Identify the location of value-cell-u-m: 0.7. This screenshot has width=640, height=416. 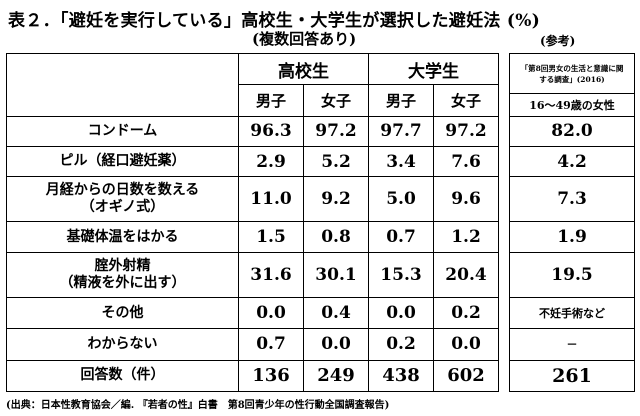
(401, 237).